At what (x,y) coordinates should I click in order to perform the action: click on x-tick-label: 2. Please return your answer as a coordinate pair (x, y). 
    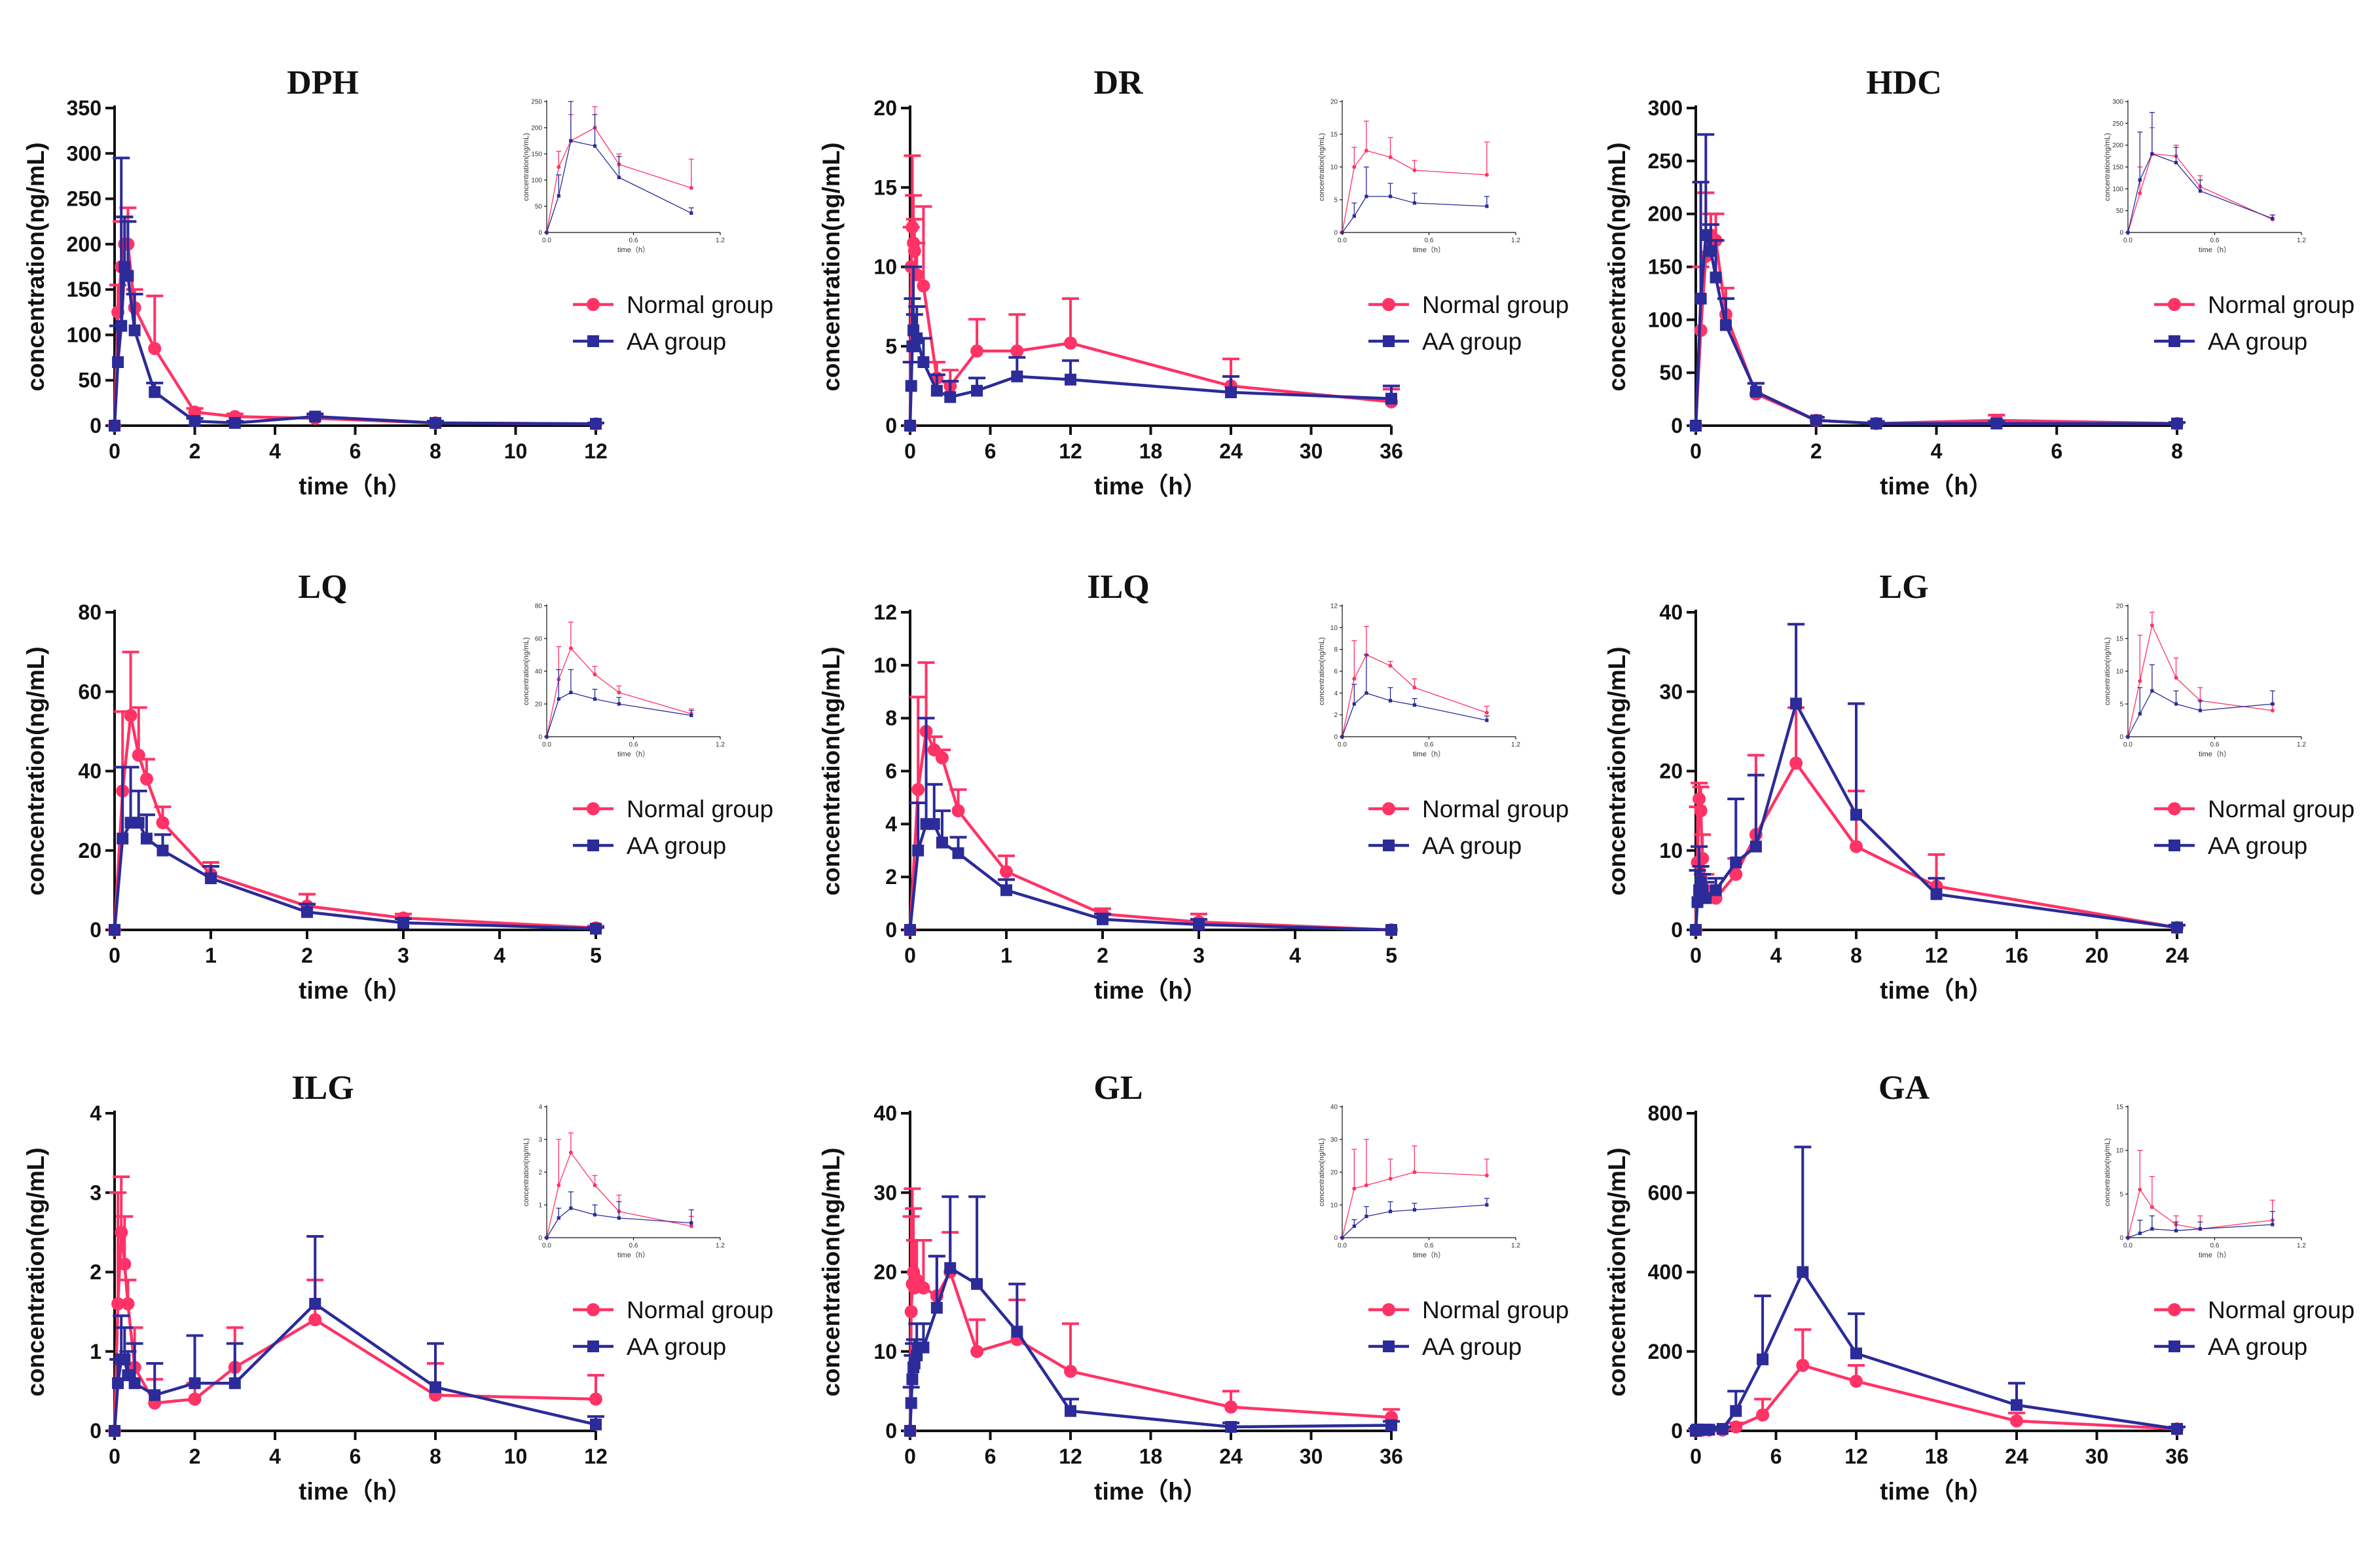
    Looking at the image, I should click on (307, 955).